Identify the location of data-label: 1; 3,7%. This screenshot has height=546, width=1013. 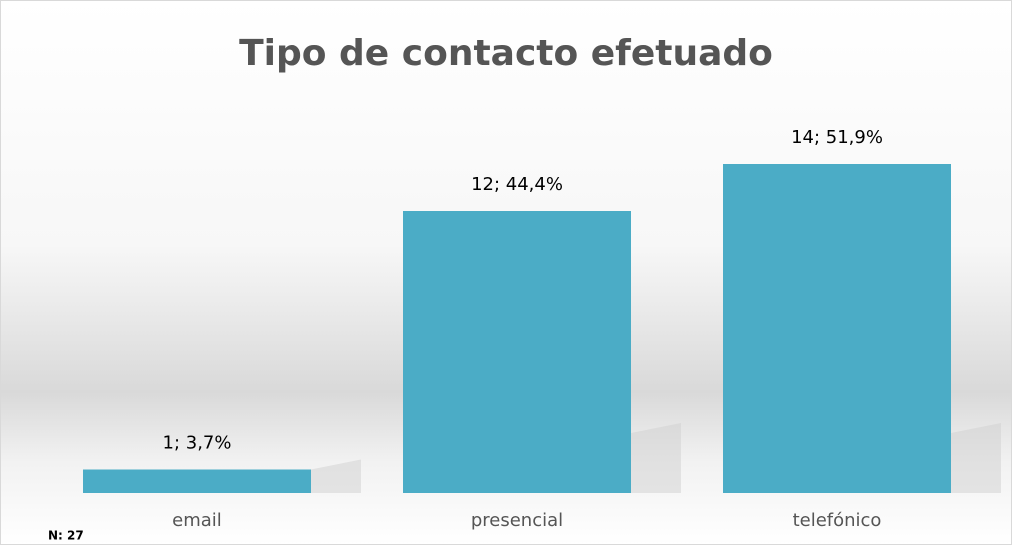
(197, 443).